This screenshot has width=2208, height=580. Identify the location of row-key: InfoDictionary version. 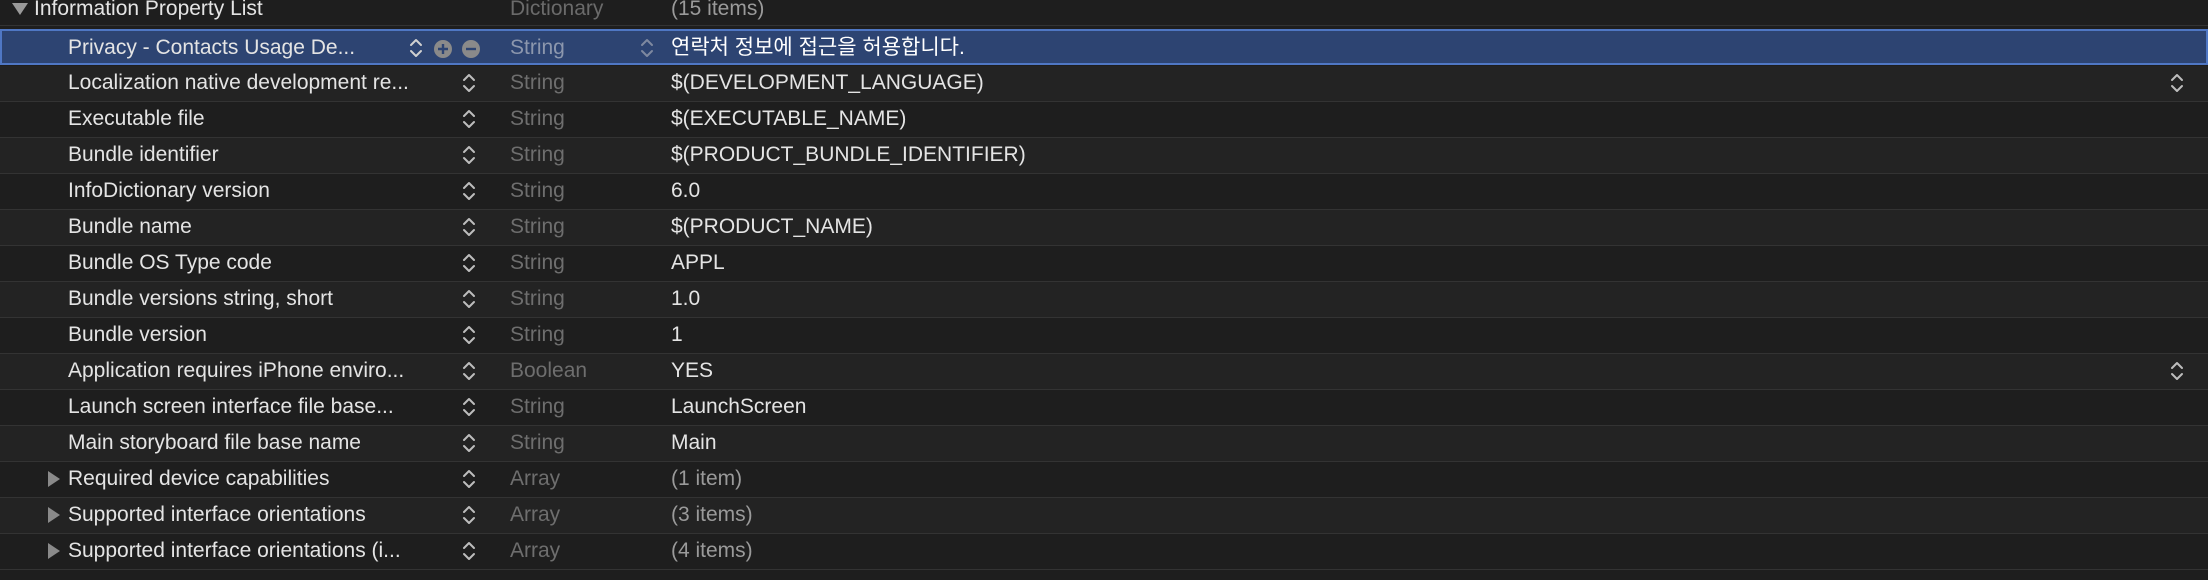
(169, 190).